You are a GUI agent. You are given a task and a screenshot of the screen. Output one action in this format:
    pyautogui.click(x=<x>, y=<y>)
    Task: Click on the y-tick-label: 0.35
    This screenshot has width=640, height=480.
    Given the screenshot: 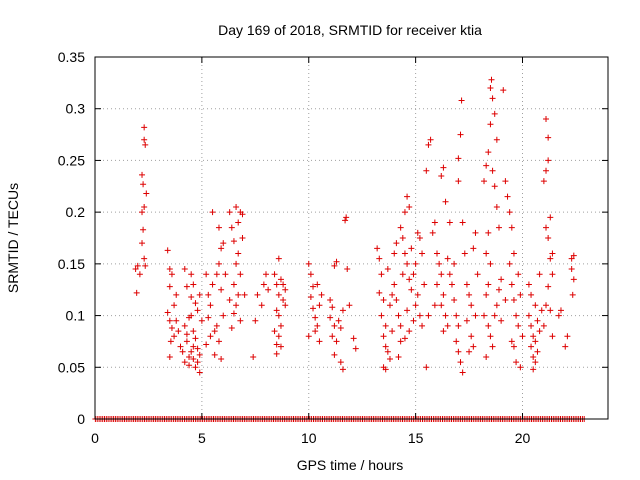 What is the action you would take?
    pyautogui.click(x=71, y=57)
    